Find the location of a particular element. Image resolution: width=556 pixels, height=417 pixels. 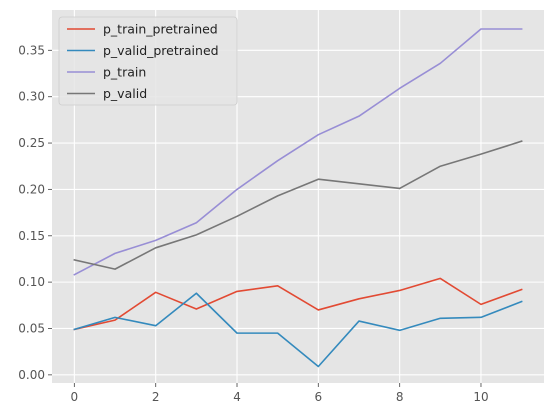

x-tick-label: 10 is located at coordinates (480, 397).